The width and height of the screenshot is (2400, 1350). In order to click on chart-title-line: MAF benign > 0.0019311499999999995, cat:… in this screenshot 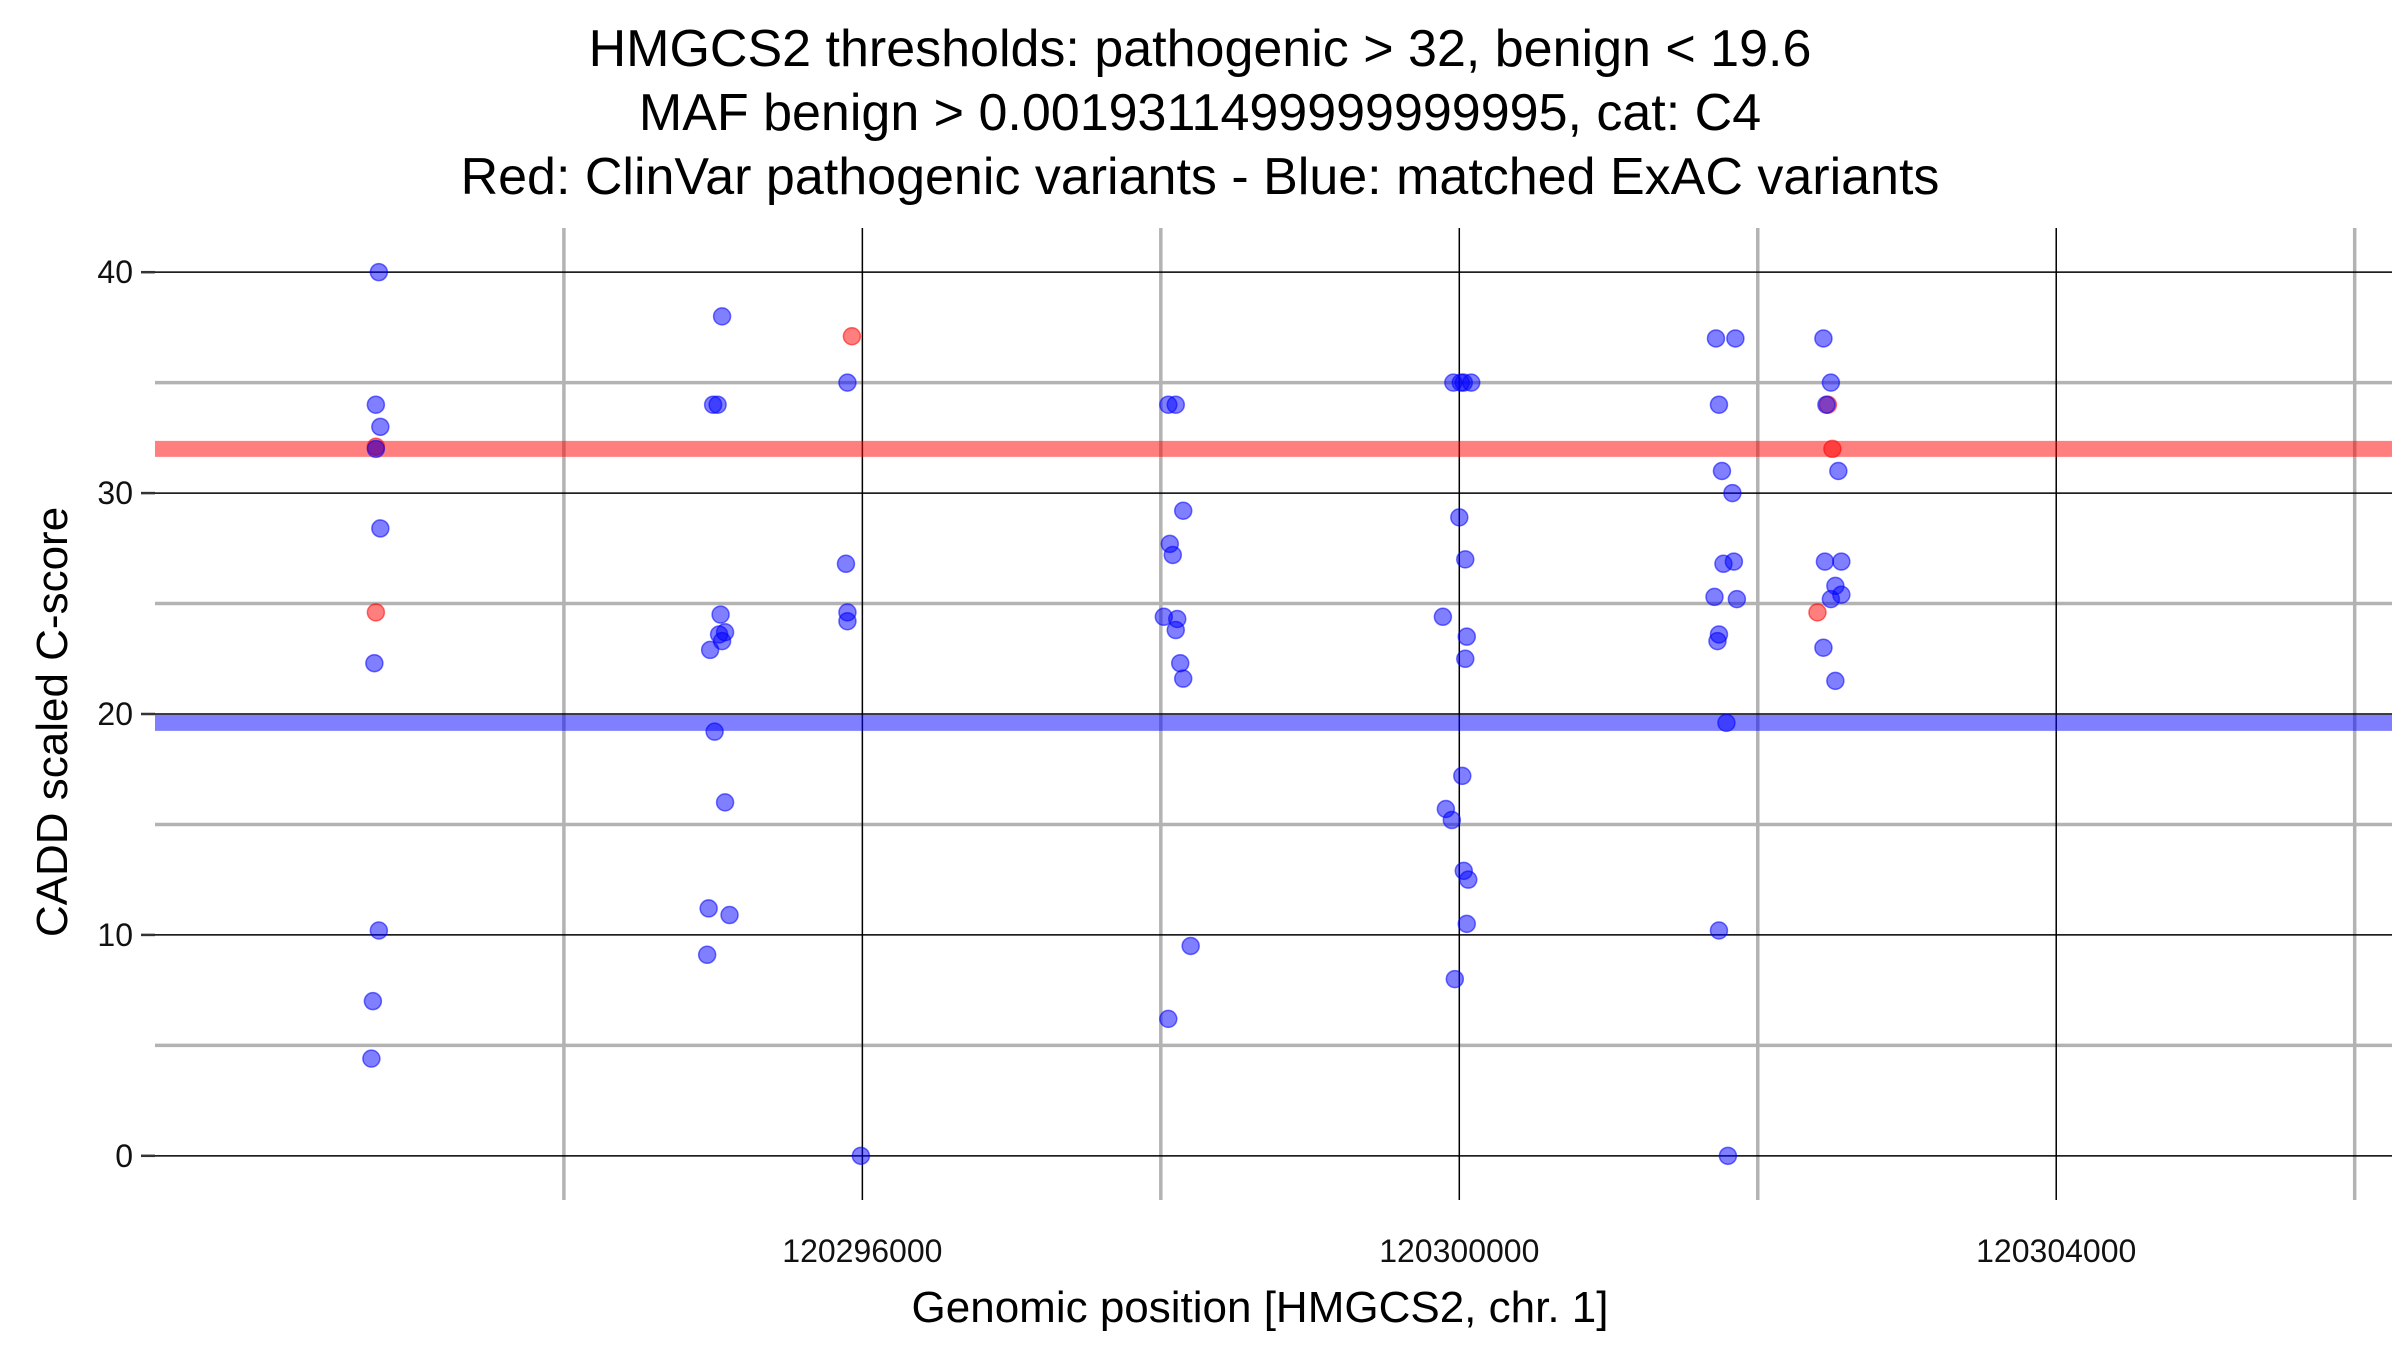, I will do `click(1200, 113)`.